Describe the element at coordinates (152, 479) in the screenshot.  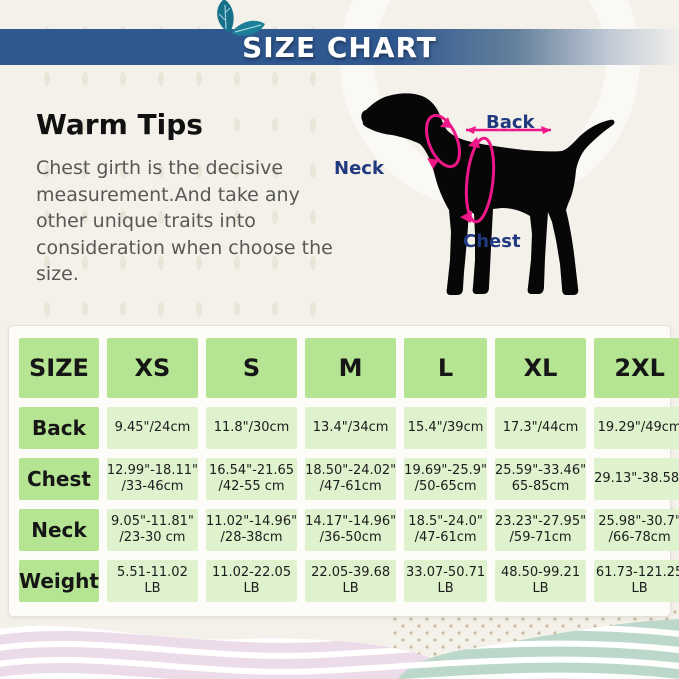
I see `table-cell: 12.99"-18.11" /33-46cm` at that location.